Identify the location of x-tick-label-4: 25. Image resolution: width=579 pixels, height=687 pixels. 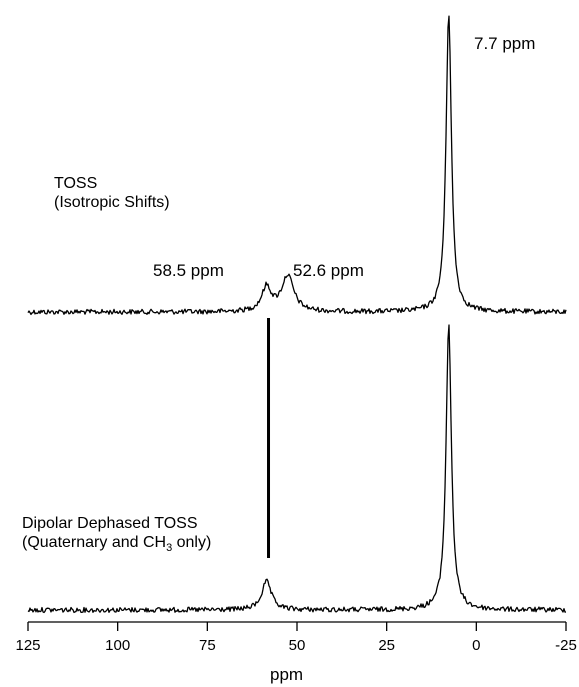
(386, 645).